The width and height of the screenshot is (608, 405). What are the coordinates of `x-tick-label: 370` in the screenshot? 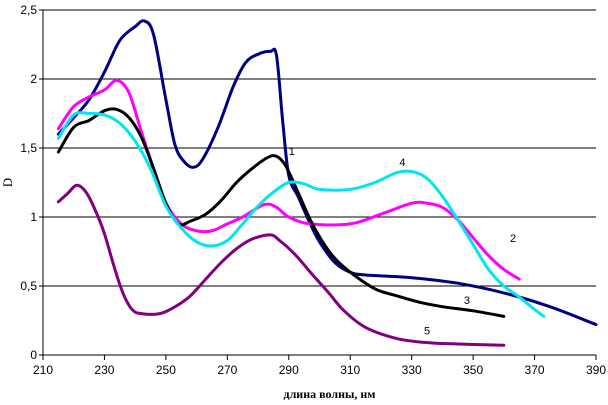 It's located at (535, 370).